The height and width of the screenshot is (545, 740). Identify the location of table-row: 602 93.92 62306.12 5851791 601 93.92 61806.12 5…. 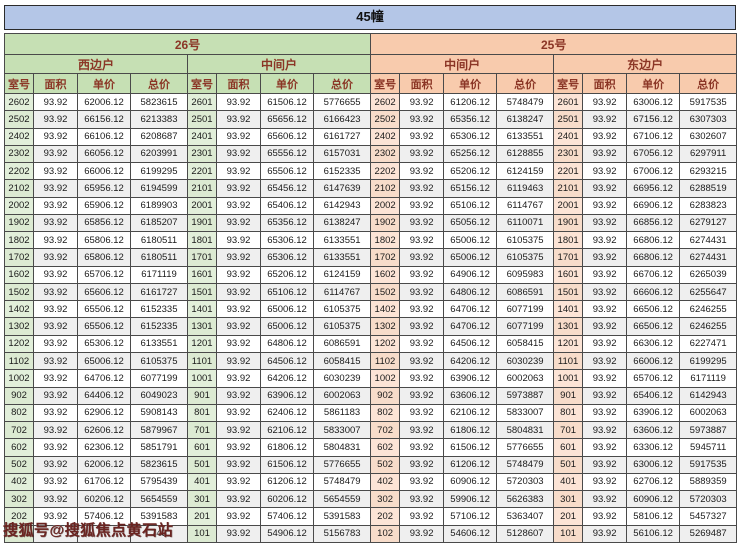
(371, 447).